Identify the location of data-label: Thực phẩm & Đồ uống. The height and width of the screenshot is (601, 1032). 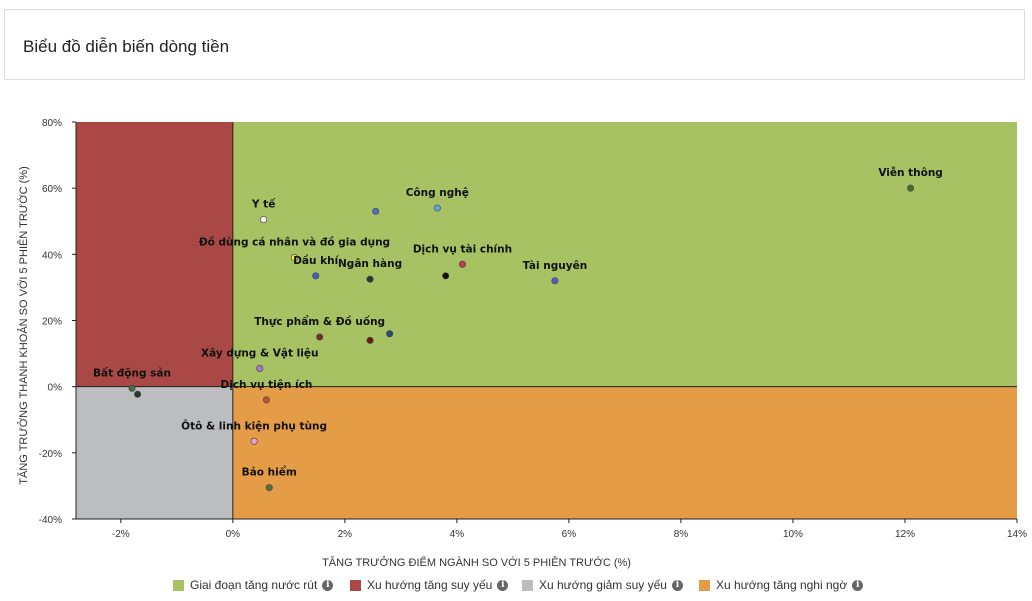
(319, 321).